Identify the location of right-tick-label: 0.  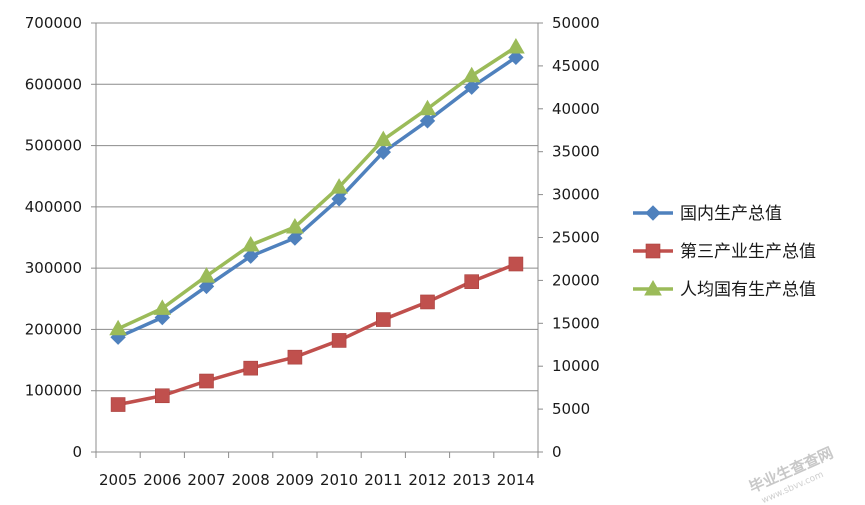
(557, 452).